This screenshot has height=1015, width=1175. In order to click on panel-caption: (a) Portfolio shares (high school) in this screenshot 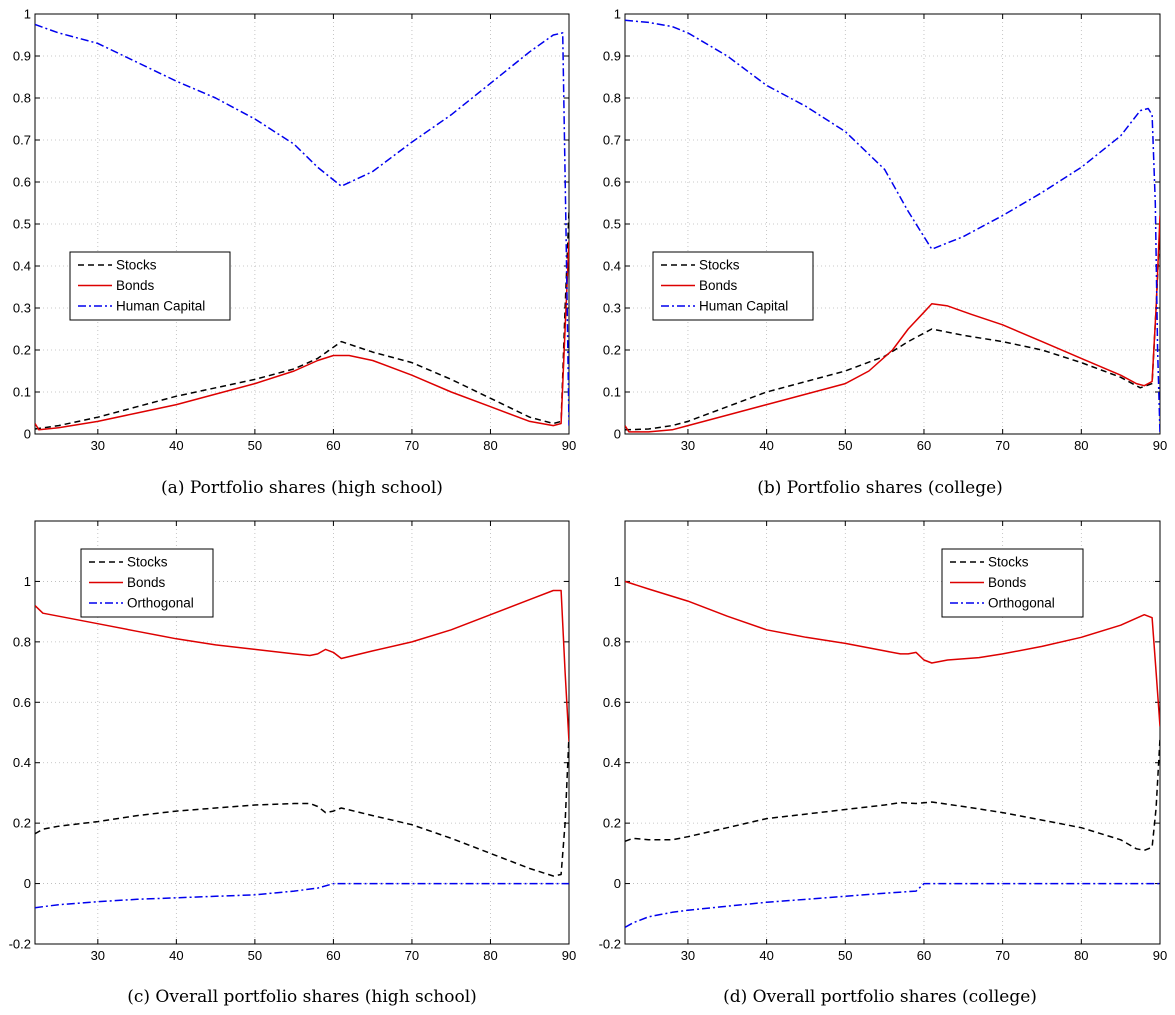, I will do `click(302, 488)`.